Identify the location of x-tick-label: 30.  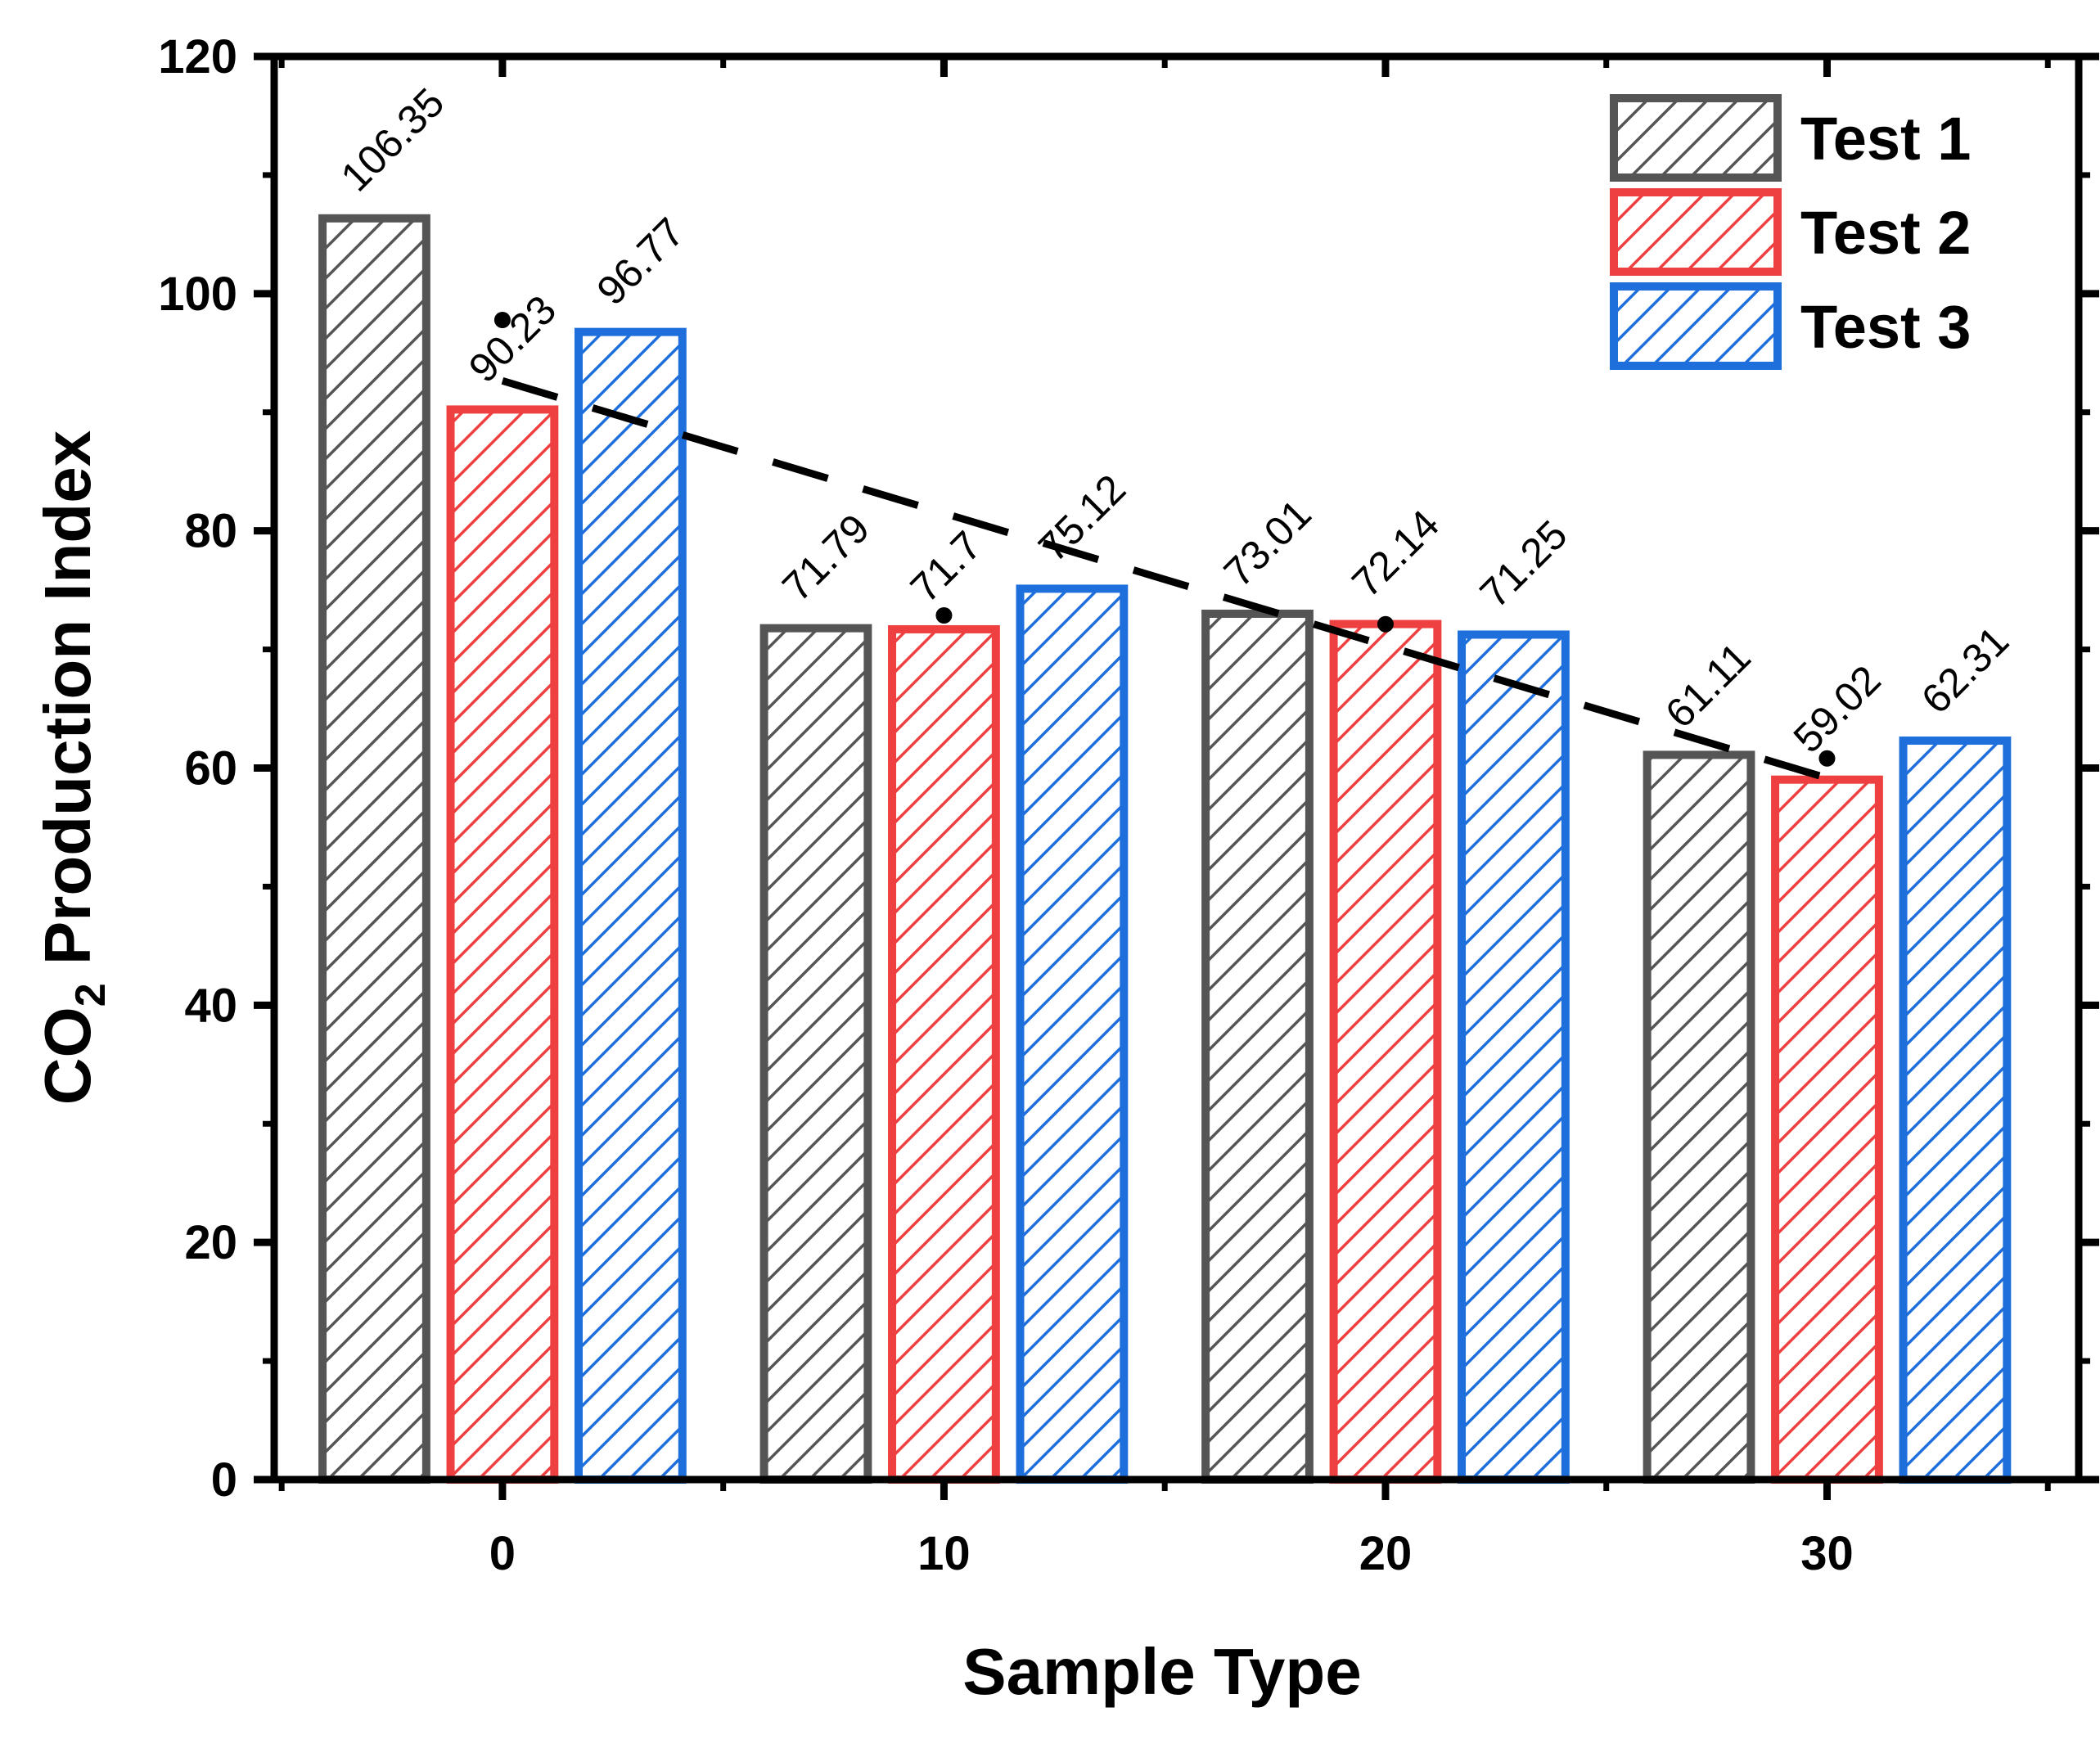
(1827, 1554).